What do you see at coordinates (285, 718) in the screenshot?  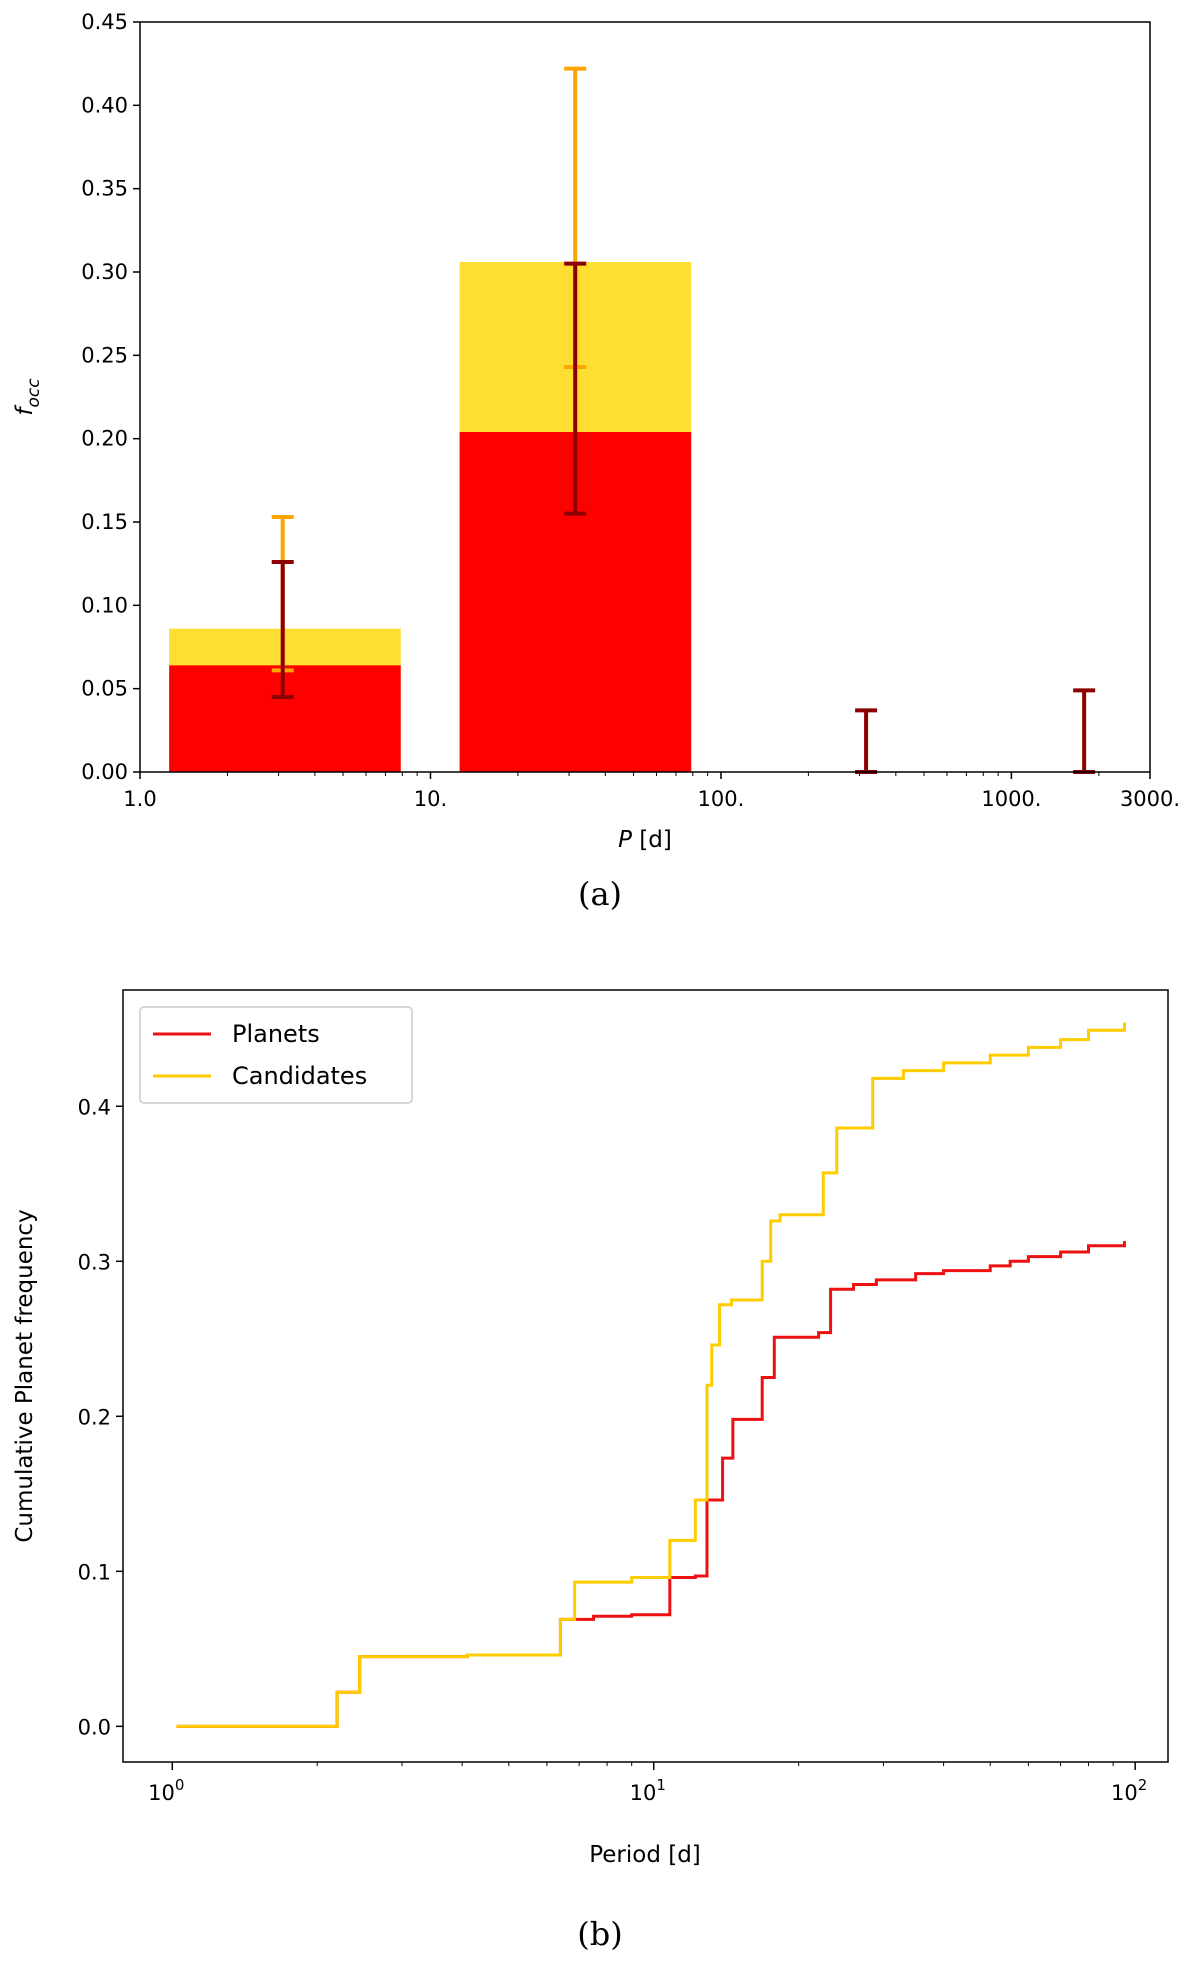 I see `bar-planets` at bounding box center [285, 718].